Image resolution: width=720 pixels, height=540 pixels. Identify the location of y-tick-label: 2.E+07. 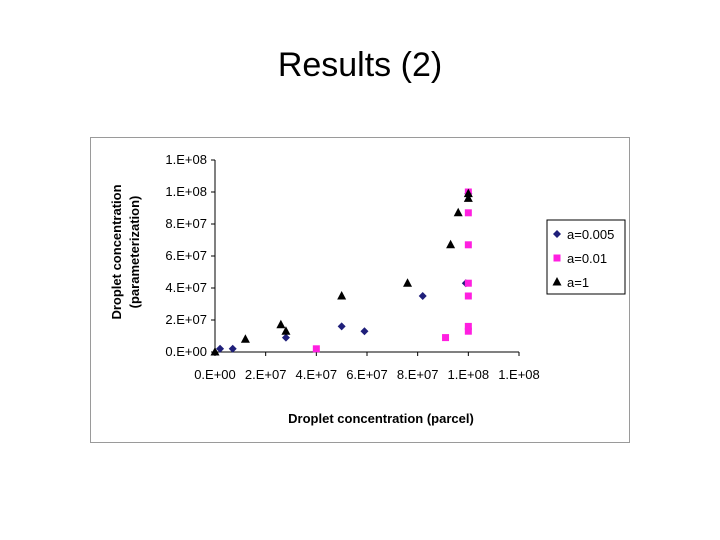
(186, 319).